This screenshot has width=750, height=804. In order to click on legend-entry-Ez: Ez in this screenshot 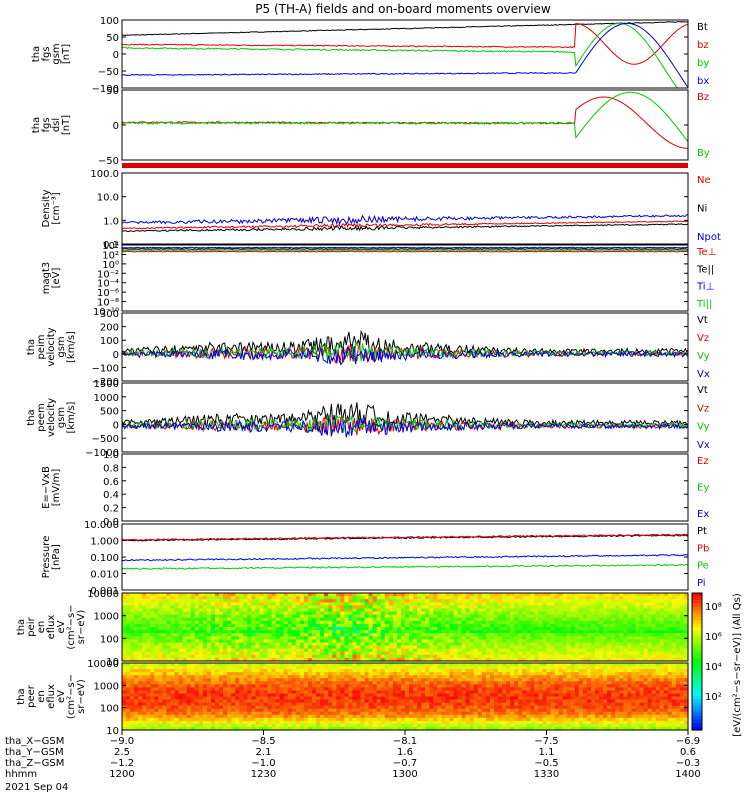, I will do `click(703, 461)`.